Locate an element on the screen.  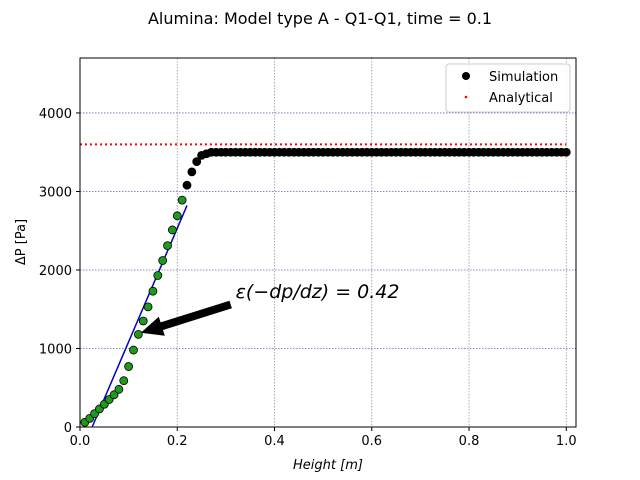
fit-line is located at coordinates (139, 316).